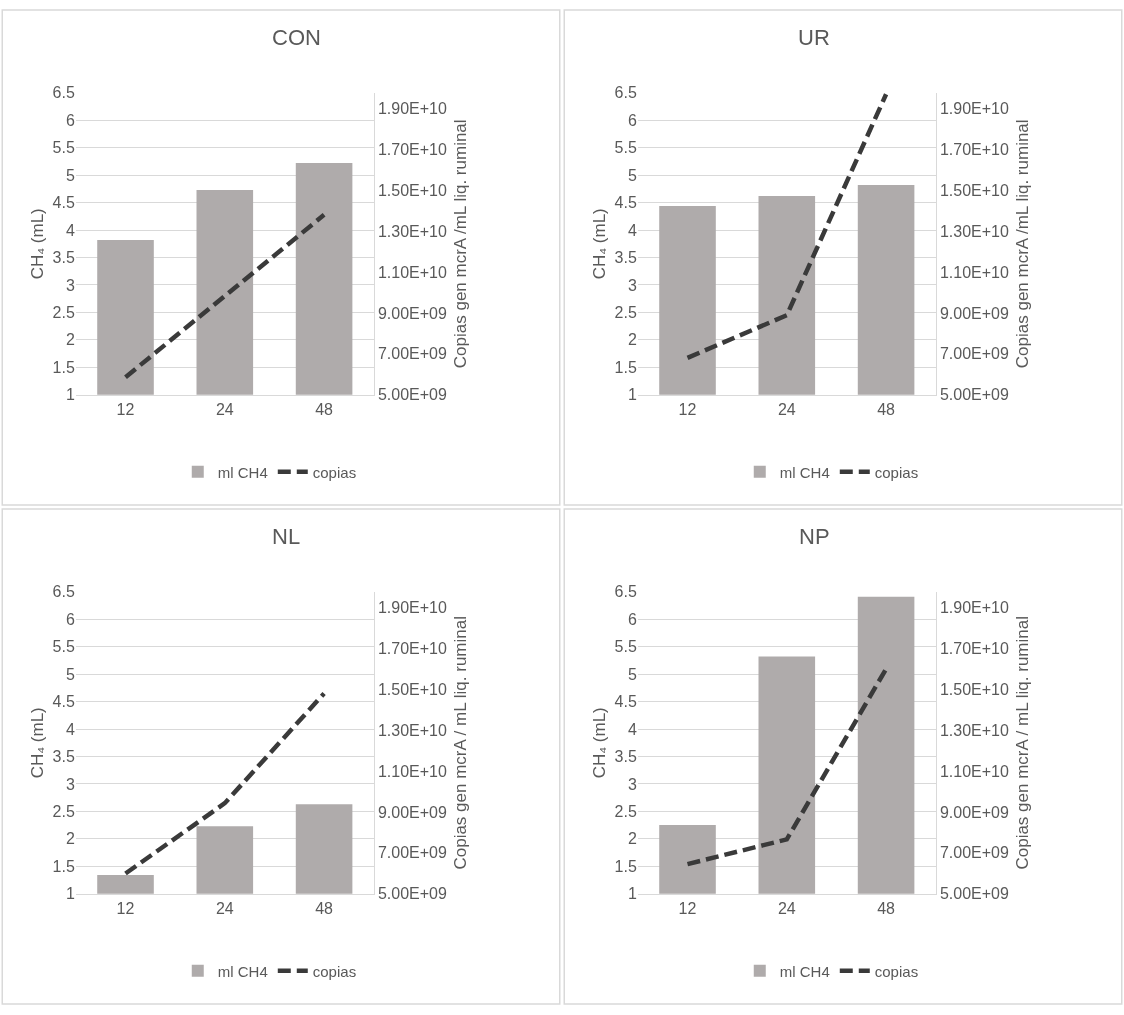  I want to click on chart-title: UR, so click(814, 37).